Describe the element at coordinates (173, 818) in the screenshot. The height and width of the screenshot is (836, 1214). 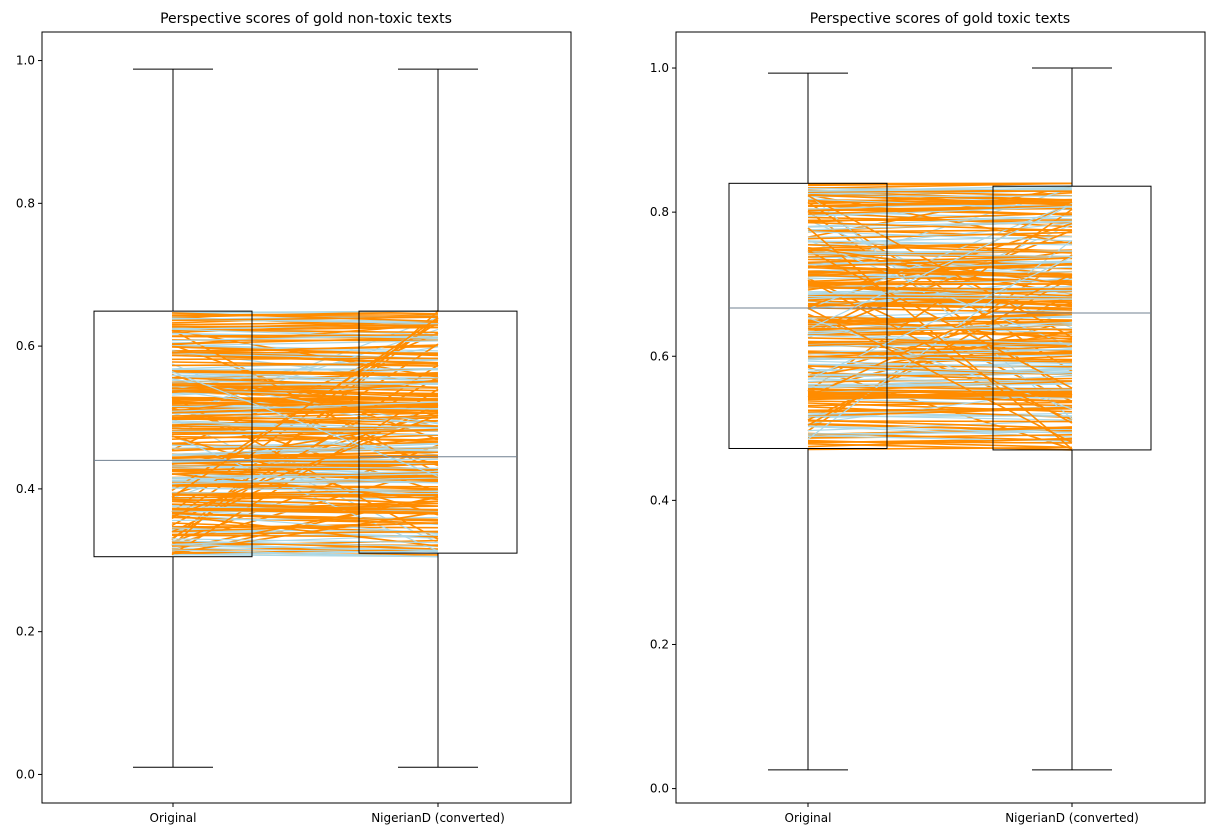
I see `left-xtick-original: Original` at that location.